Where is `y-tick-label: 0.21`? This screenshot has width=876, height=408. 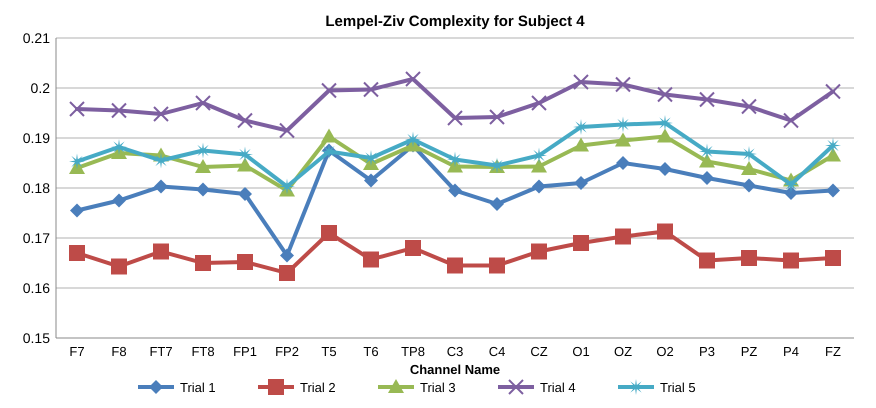 y-tick-label: 0.21 is located at coordinates (36, 38).